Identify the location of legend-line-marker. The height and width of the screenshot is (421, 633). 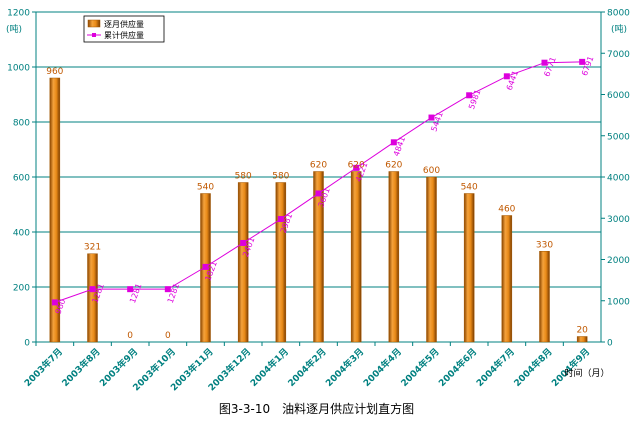
(94, 35).